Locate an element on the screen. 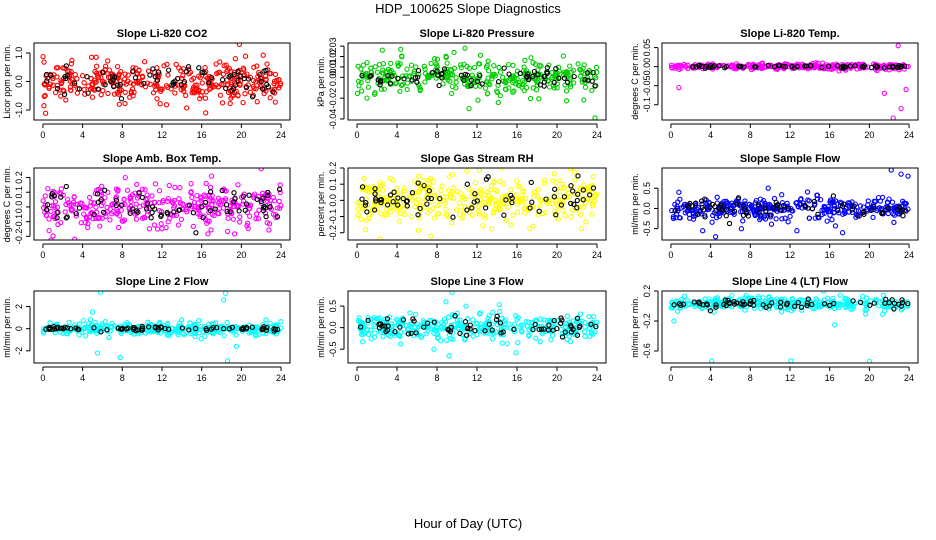 This screenshot has height=540, width=936. y-tick-label: -0.5 is located at coordinates (647, 229).